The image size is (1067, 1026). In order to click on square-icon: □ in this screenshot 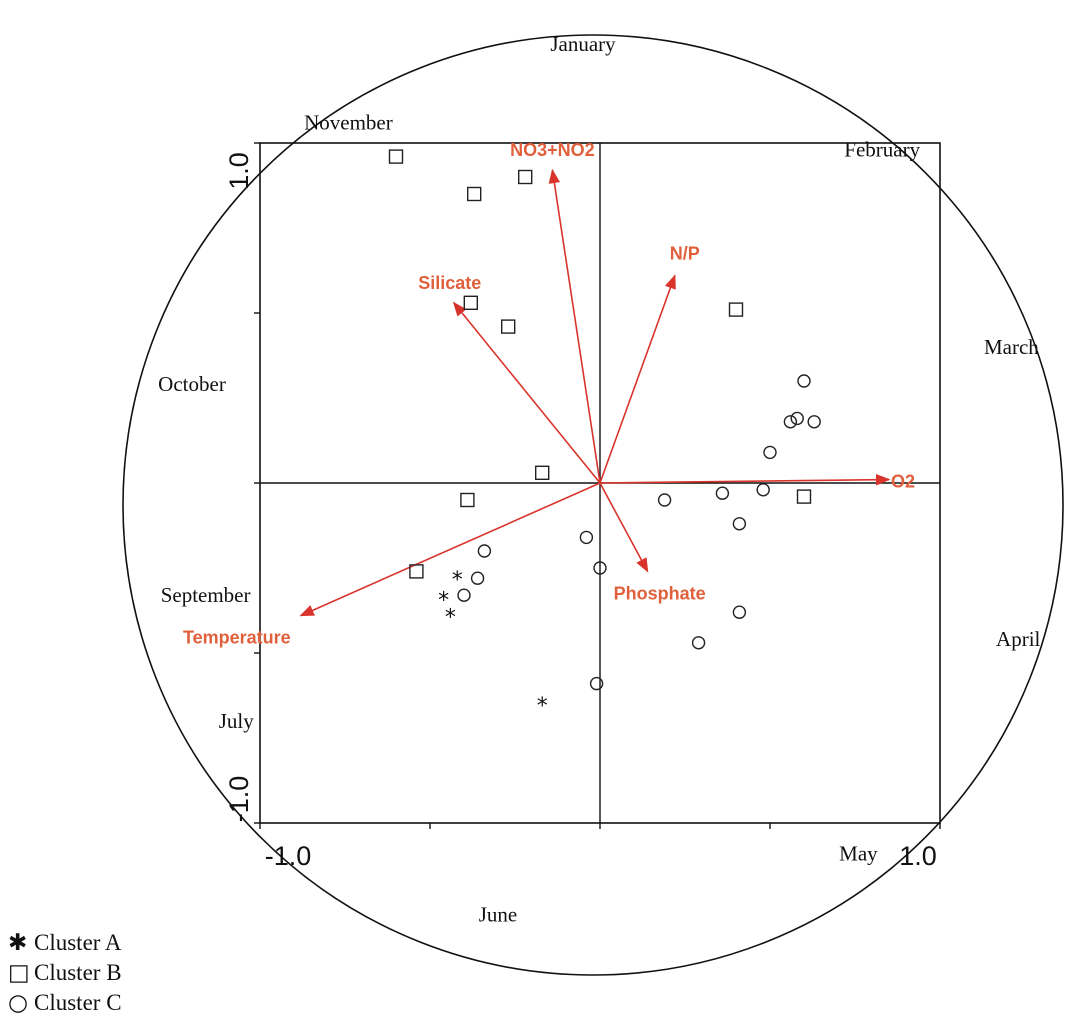, I will do `click(19, 973)`.